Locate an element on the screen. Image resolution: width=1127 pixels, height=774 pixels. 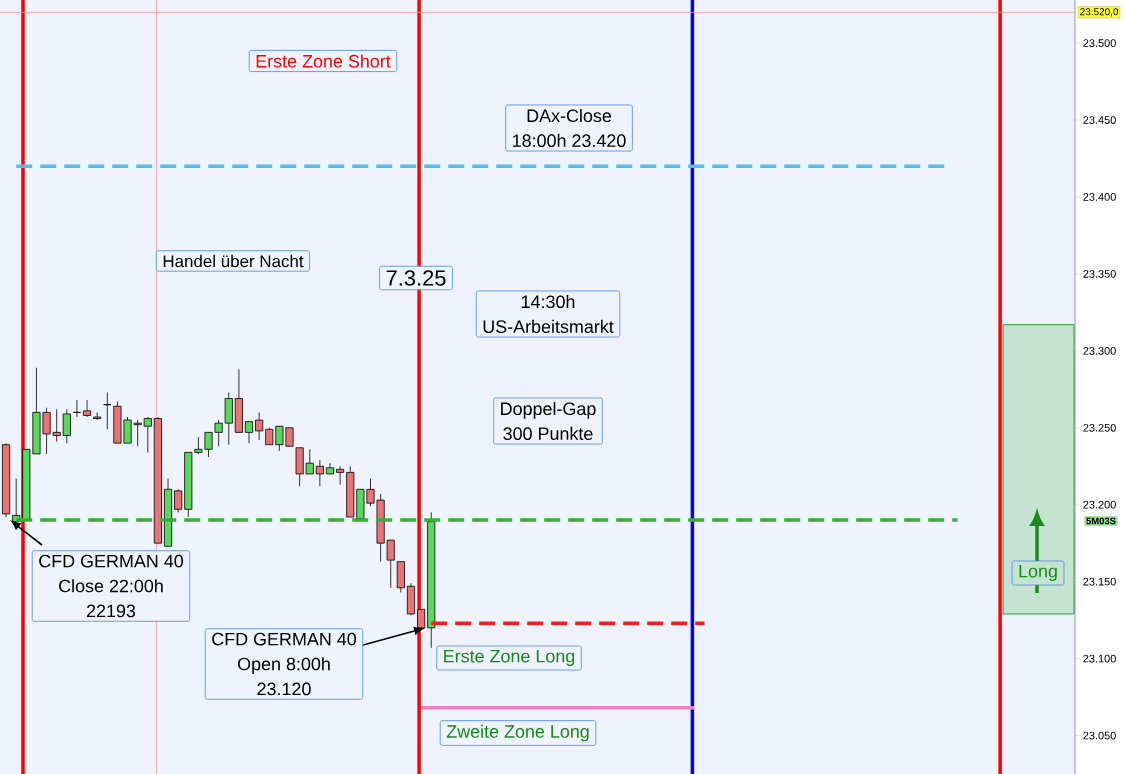
y-tick-label: 23.250 is located at coordinates (1099, 427).